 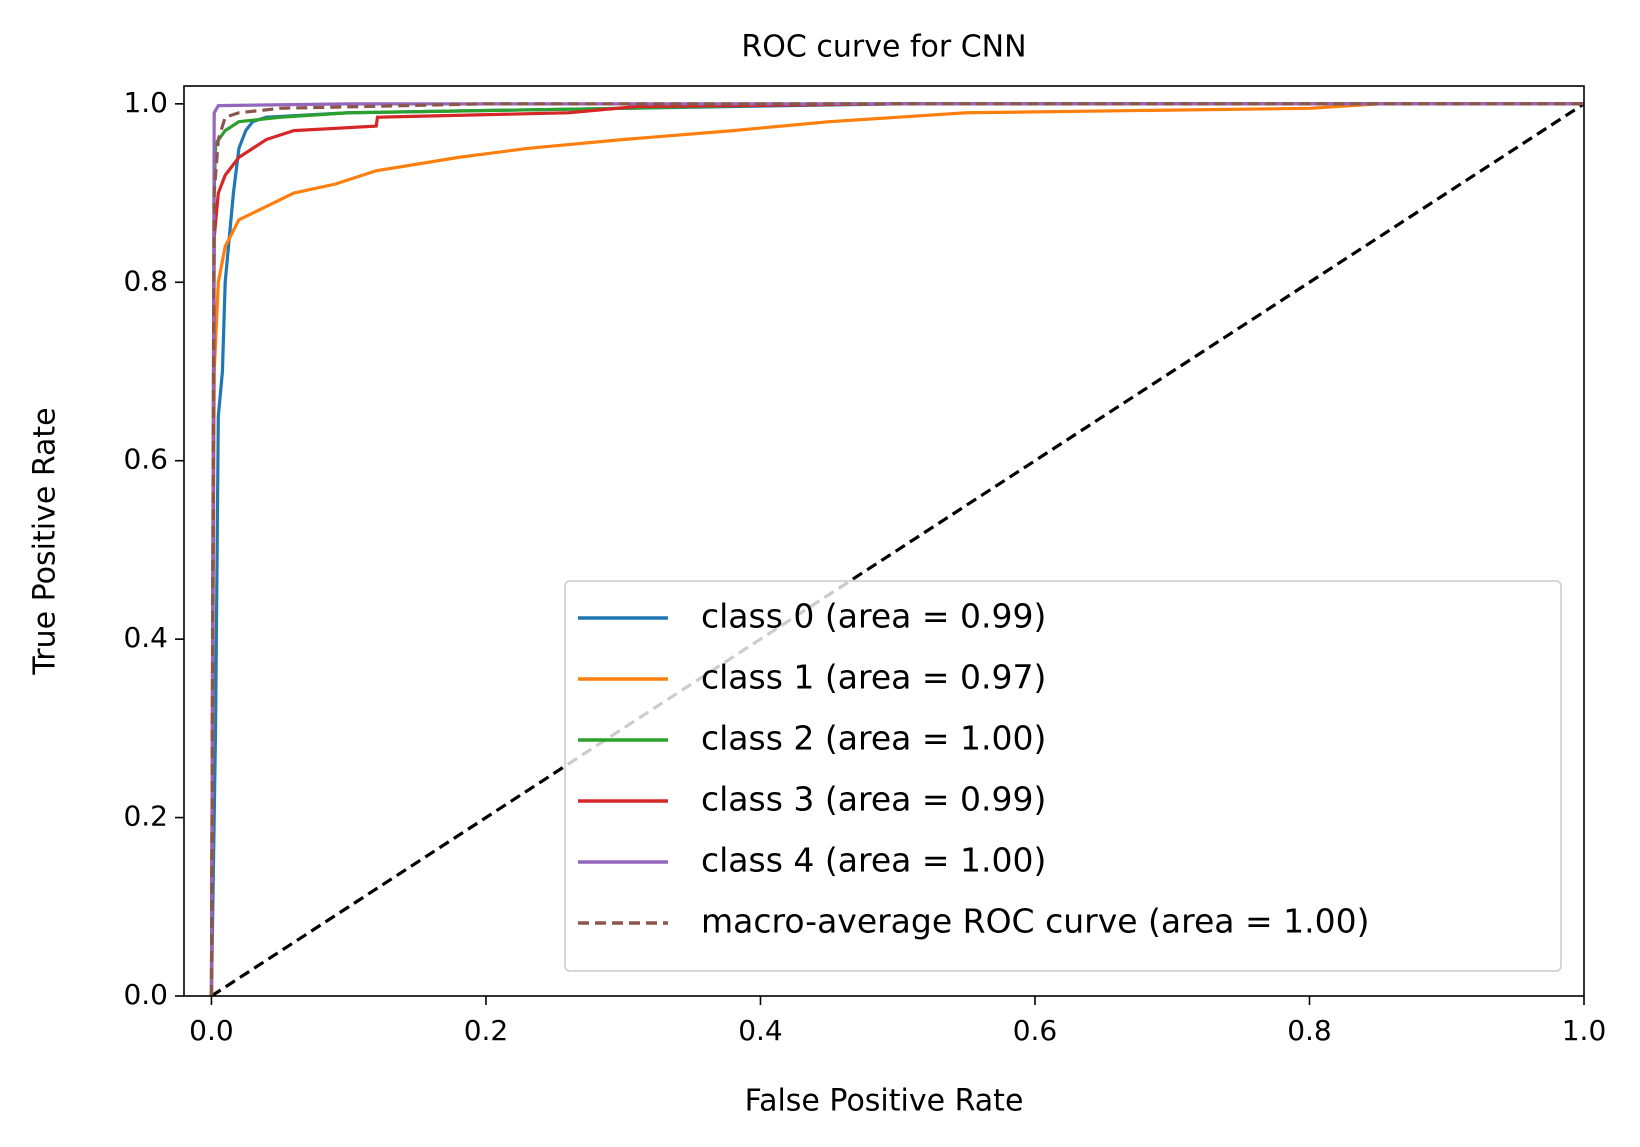 What do you see at coordinates (873, 616) in the screenshot?
I see `legend-label: class 0 (area = 0.99)` at bounding box center [873, 616].